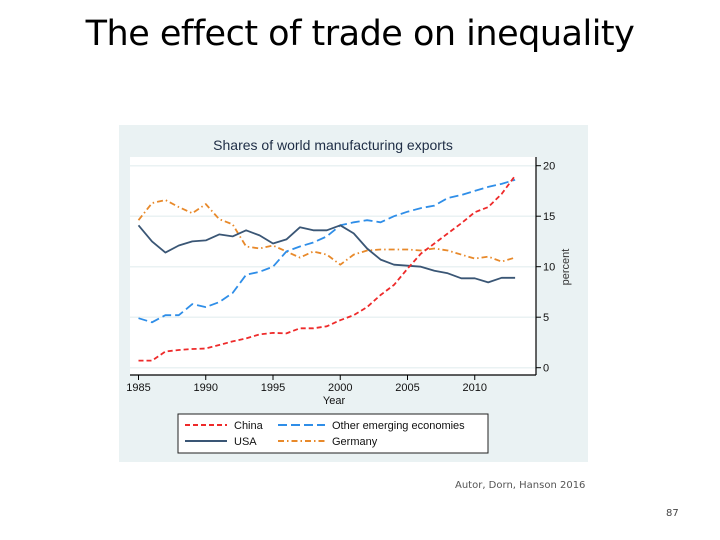 The height and width of the screenshot is (540, 720). Describe the element at coordinates (546, 369) in the screenshot. I see `y-tick-label: 0` at that location.